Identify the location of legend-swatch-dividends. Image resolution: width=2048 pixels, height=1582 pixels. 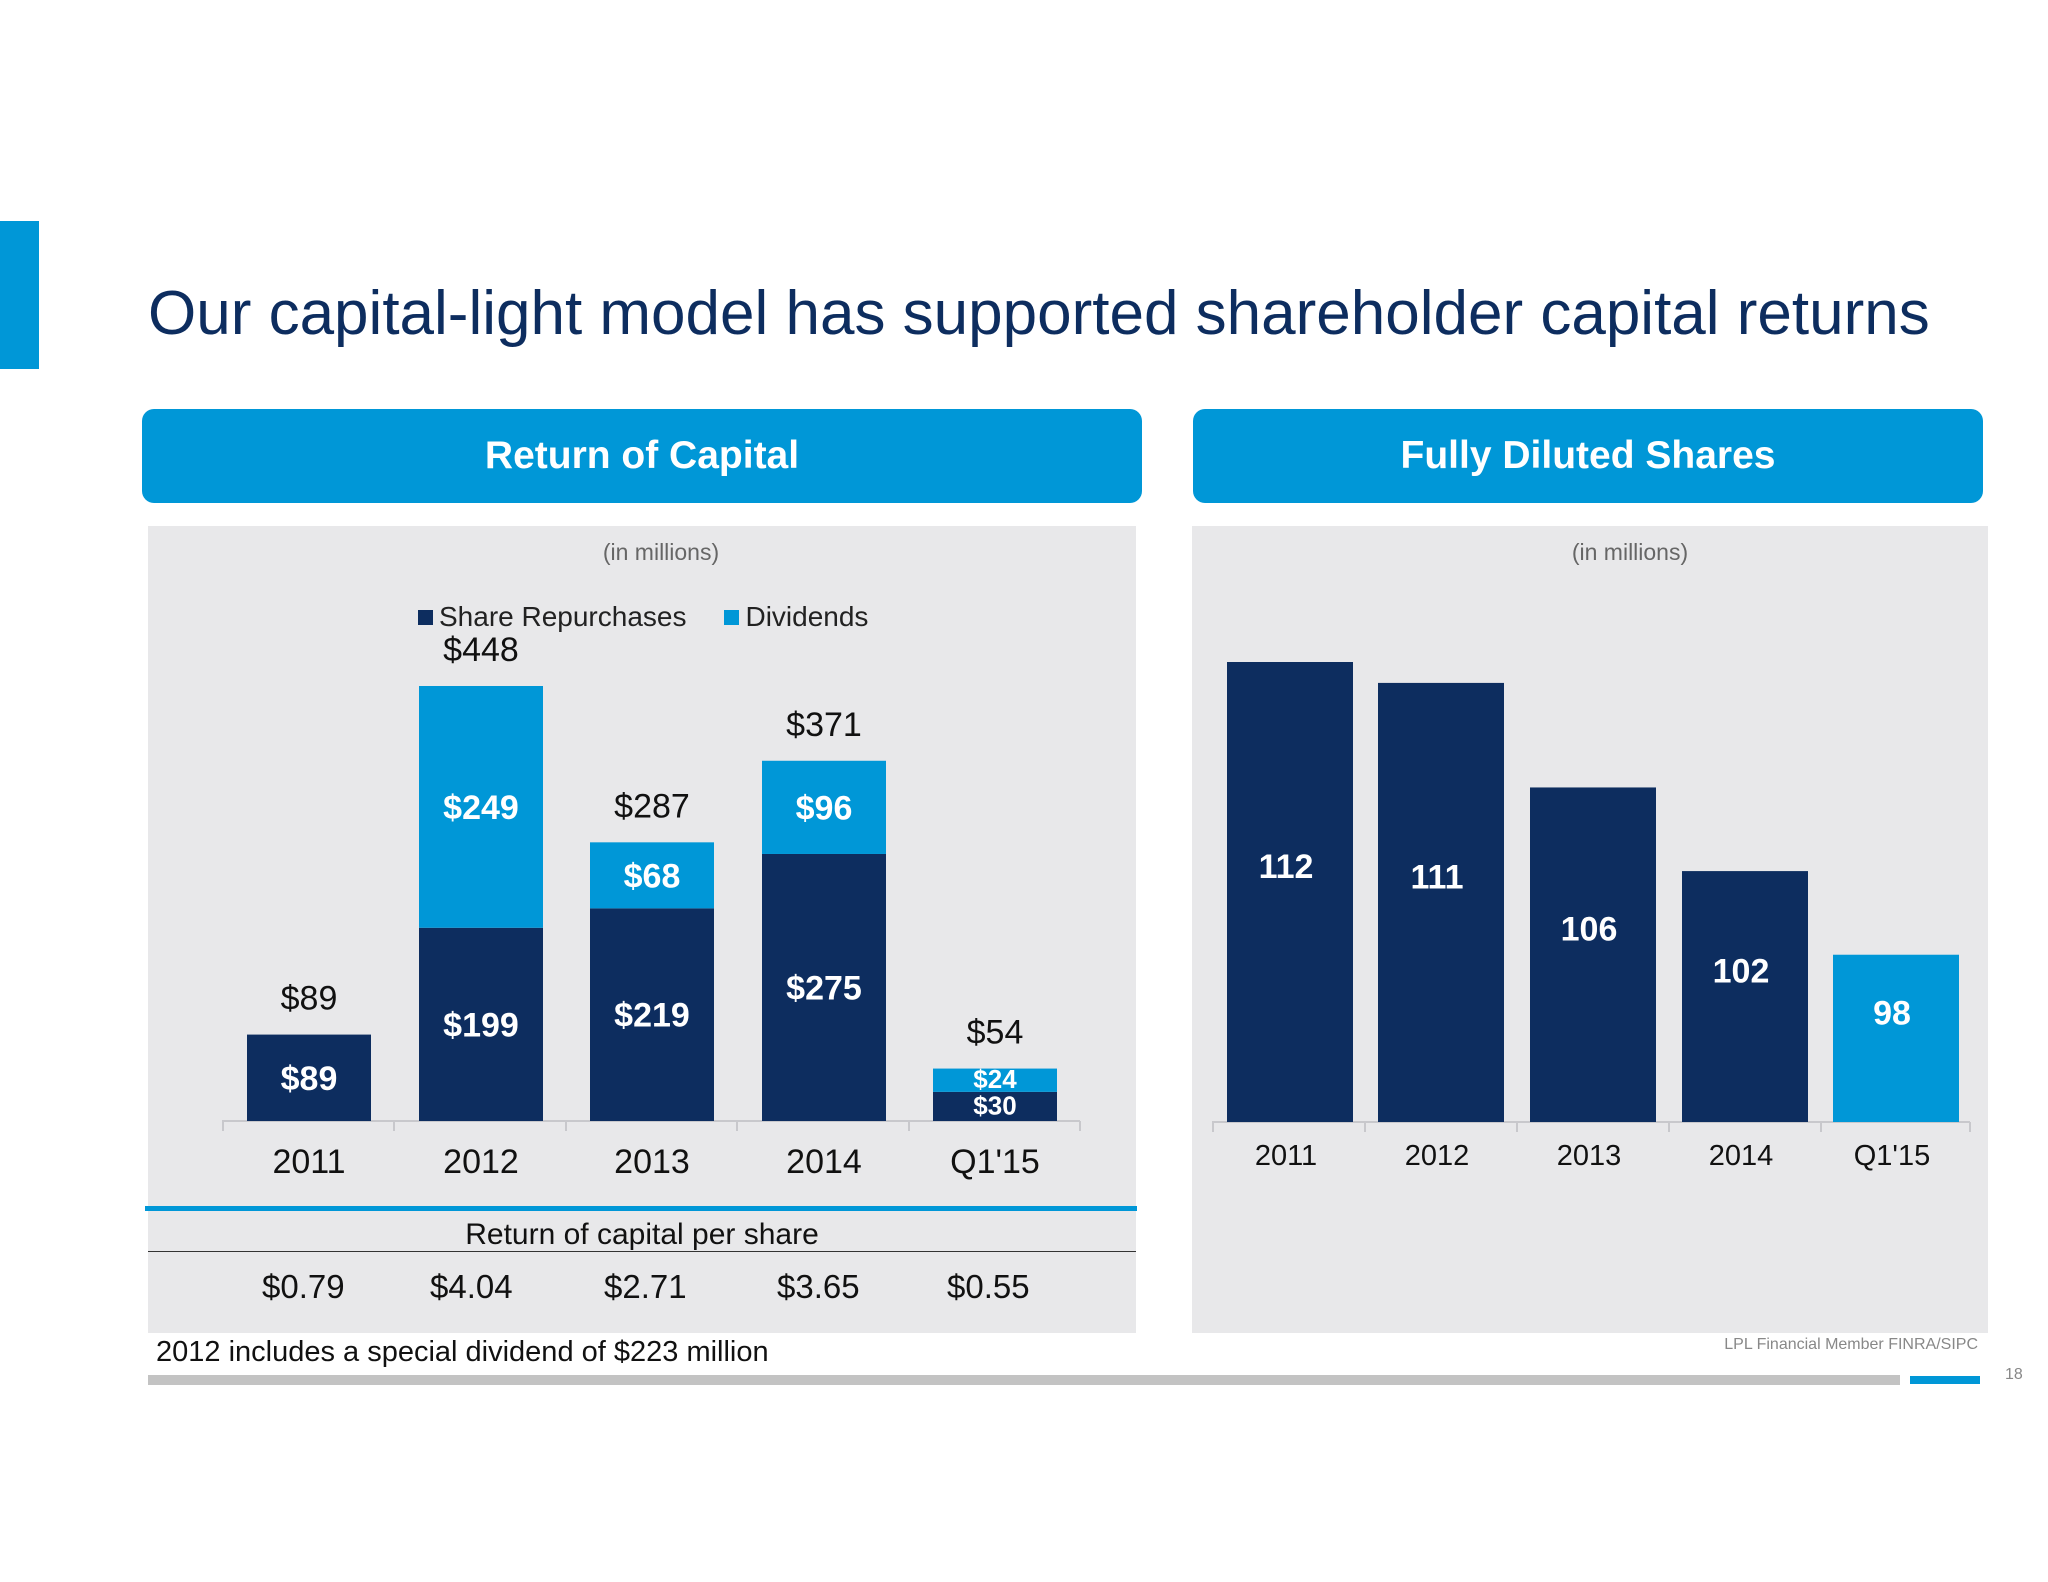
(732, 617).